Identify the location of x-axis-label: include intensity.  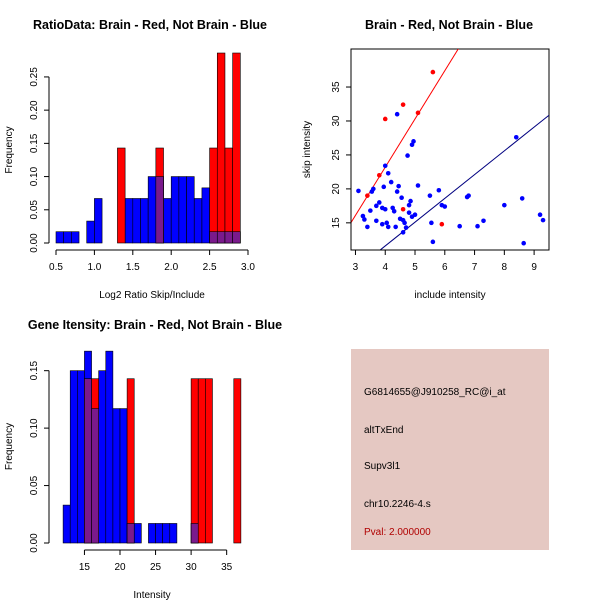
(449, 295).